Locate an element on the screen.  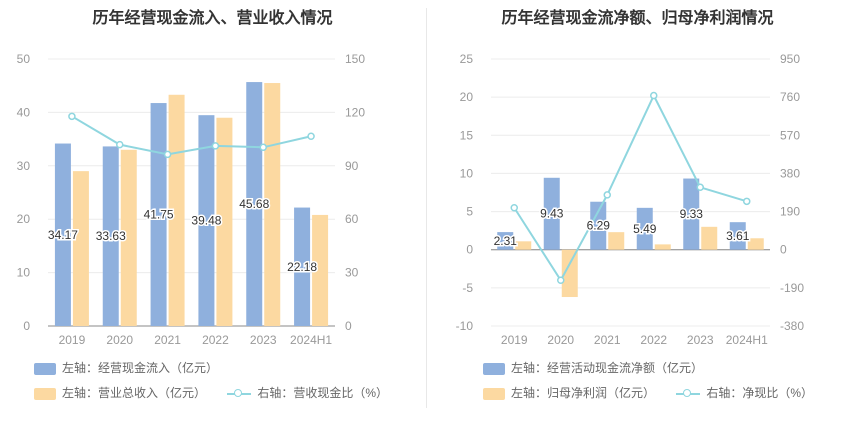
left-x-tick: 2024H1 is located at coordinates (311, 340).